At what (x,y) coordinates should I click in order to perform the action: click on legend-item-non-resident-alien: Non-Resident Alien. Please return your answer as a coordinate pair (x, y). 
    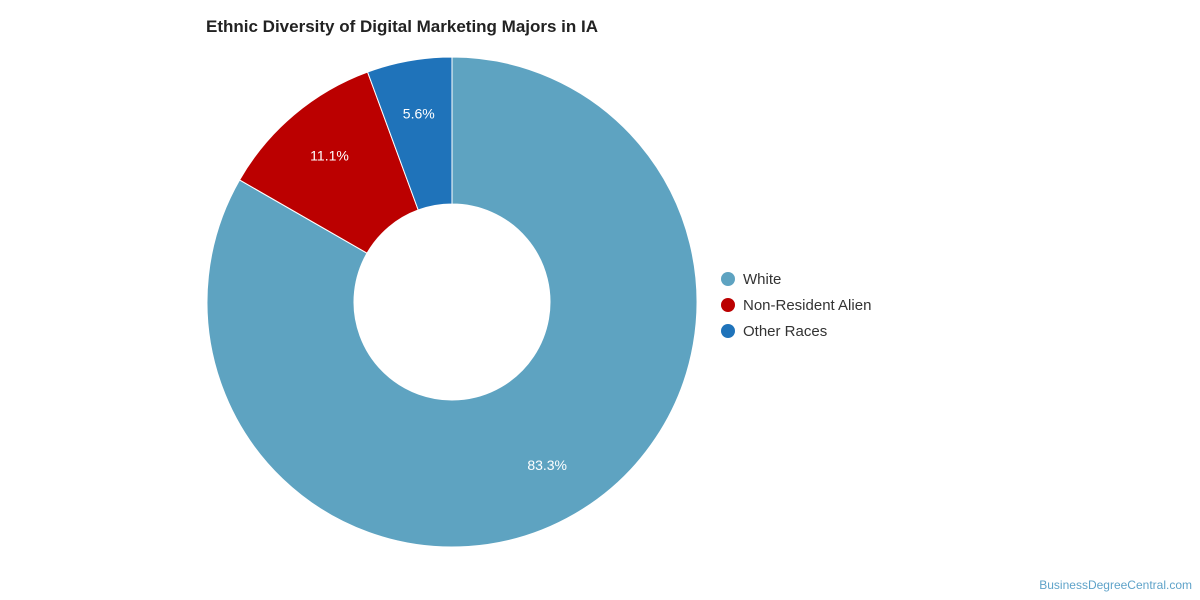
    Looking at the image, I should click on (796, 305).